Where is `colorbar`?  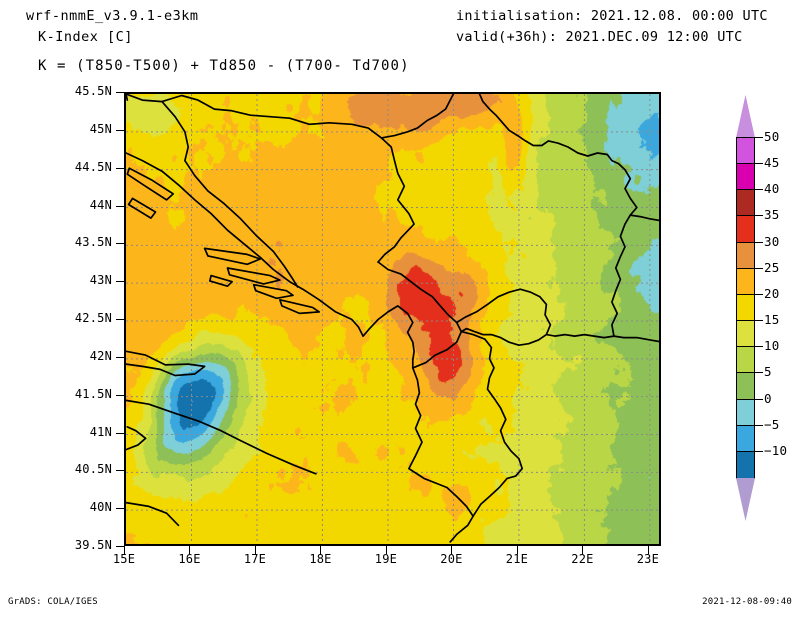 colorbar is located at coordinates (745, 308).